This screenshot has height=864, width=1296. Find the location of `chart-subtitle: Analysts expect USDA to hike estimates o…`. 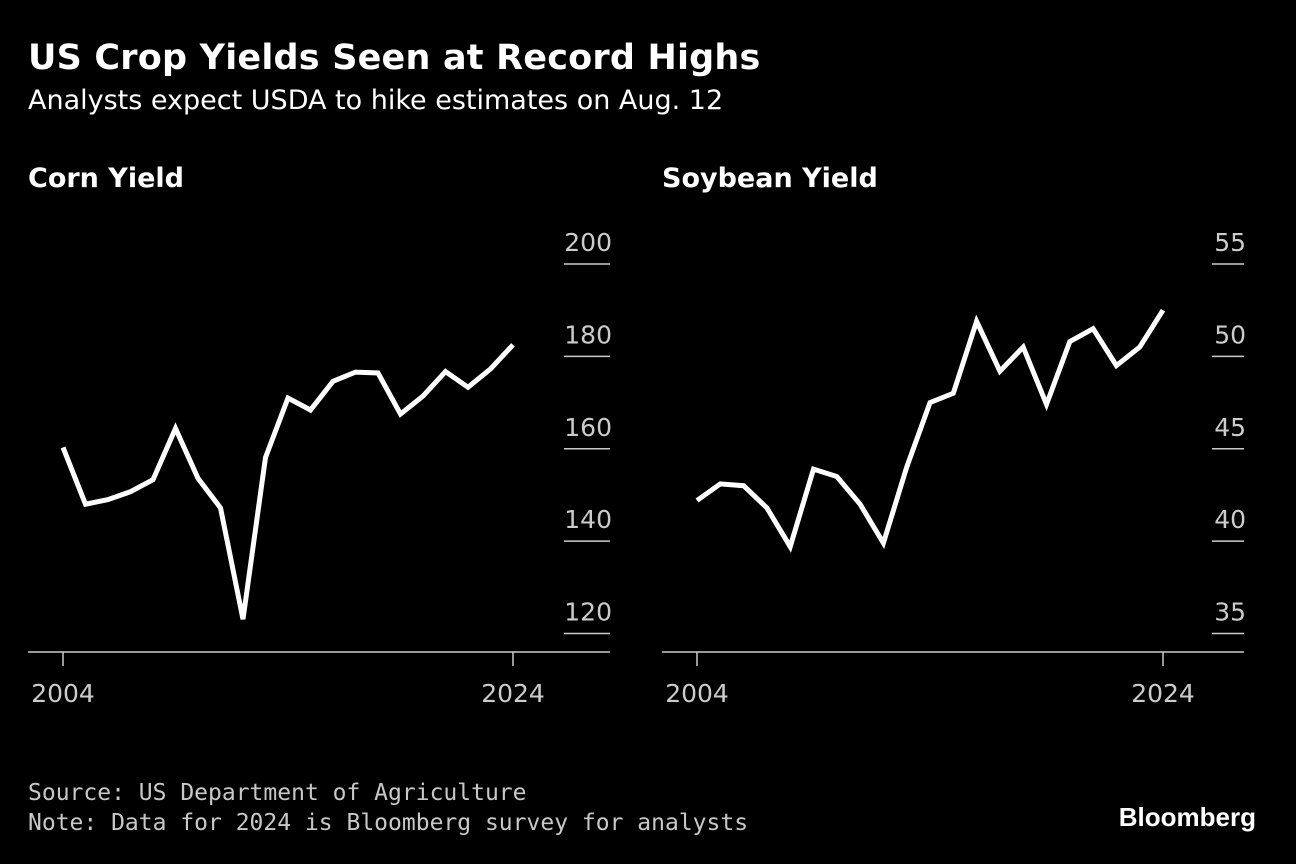

chart-subtitle: Analysts expect USDA to hike estimates o… is located at coordinates (376, 100).